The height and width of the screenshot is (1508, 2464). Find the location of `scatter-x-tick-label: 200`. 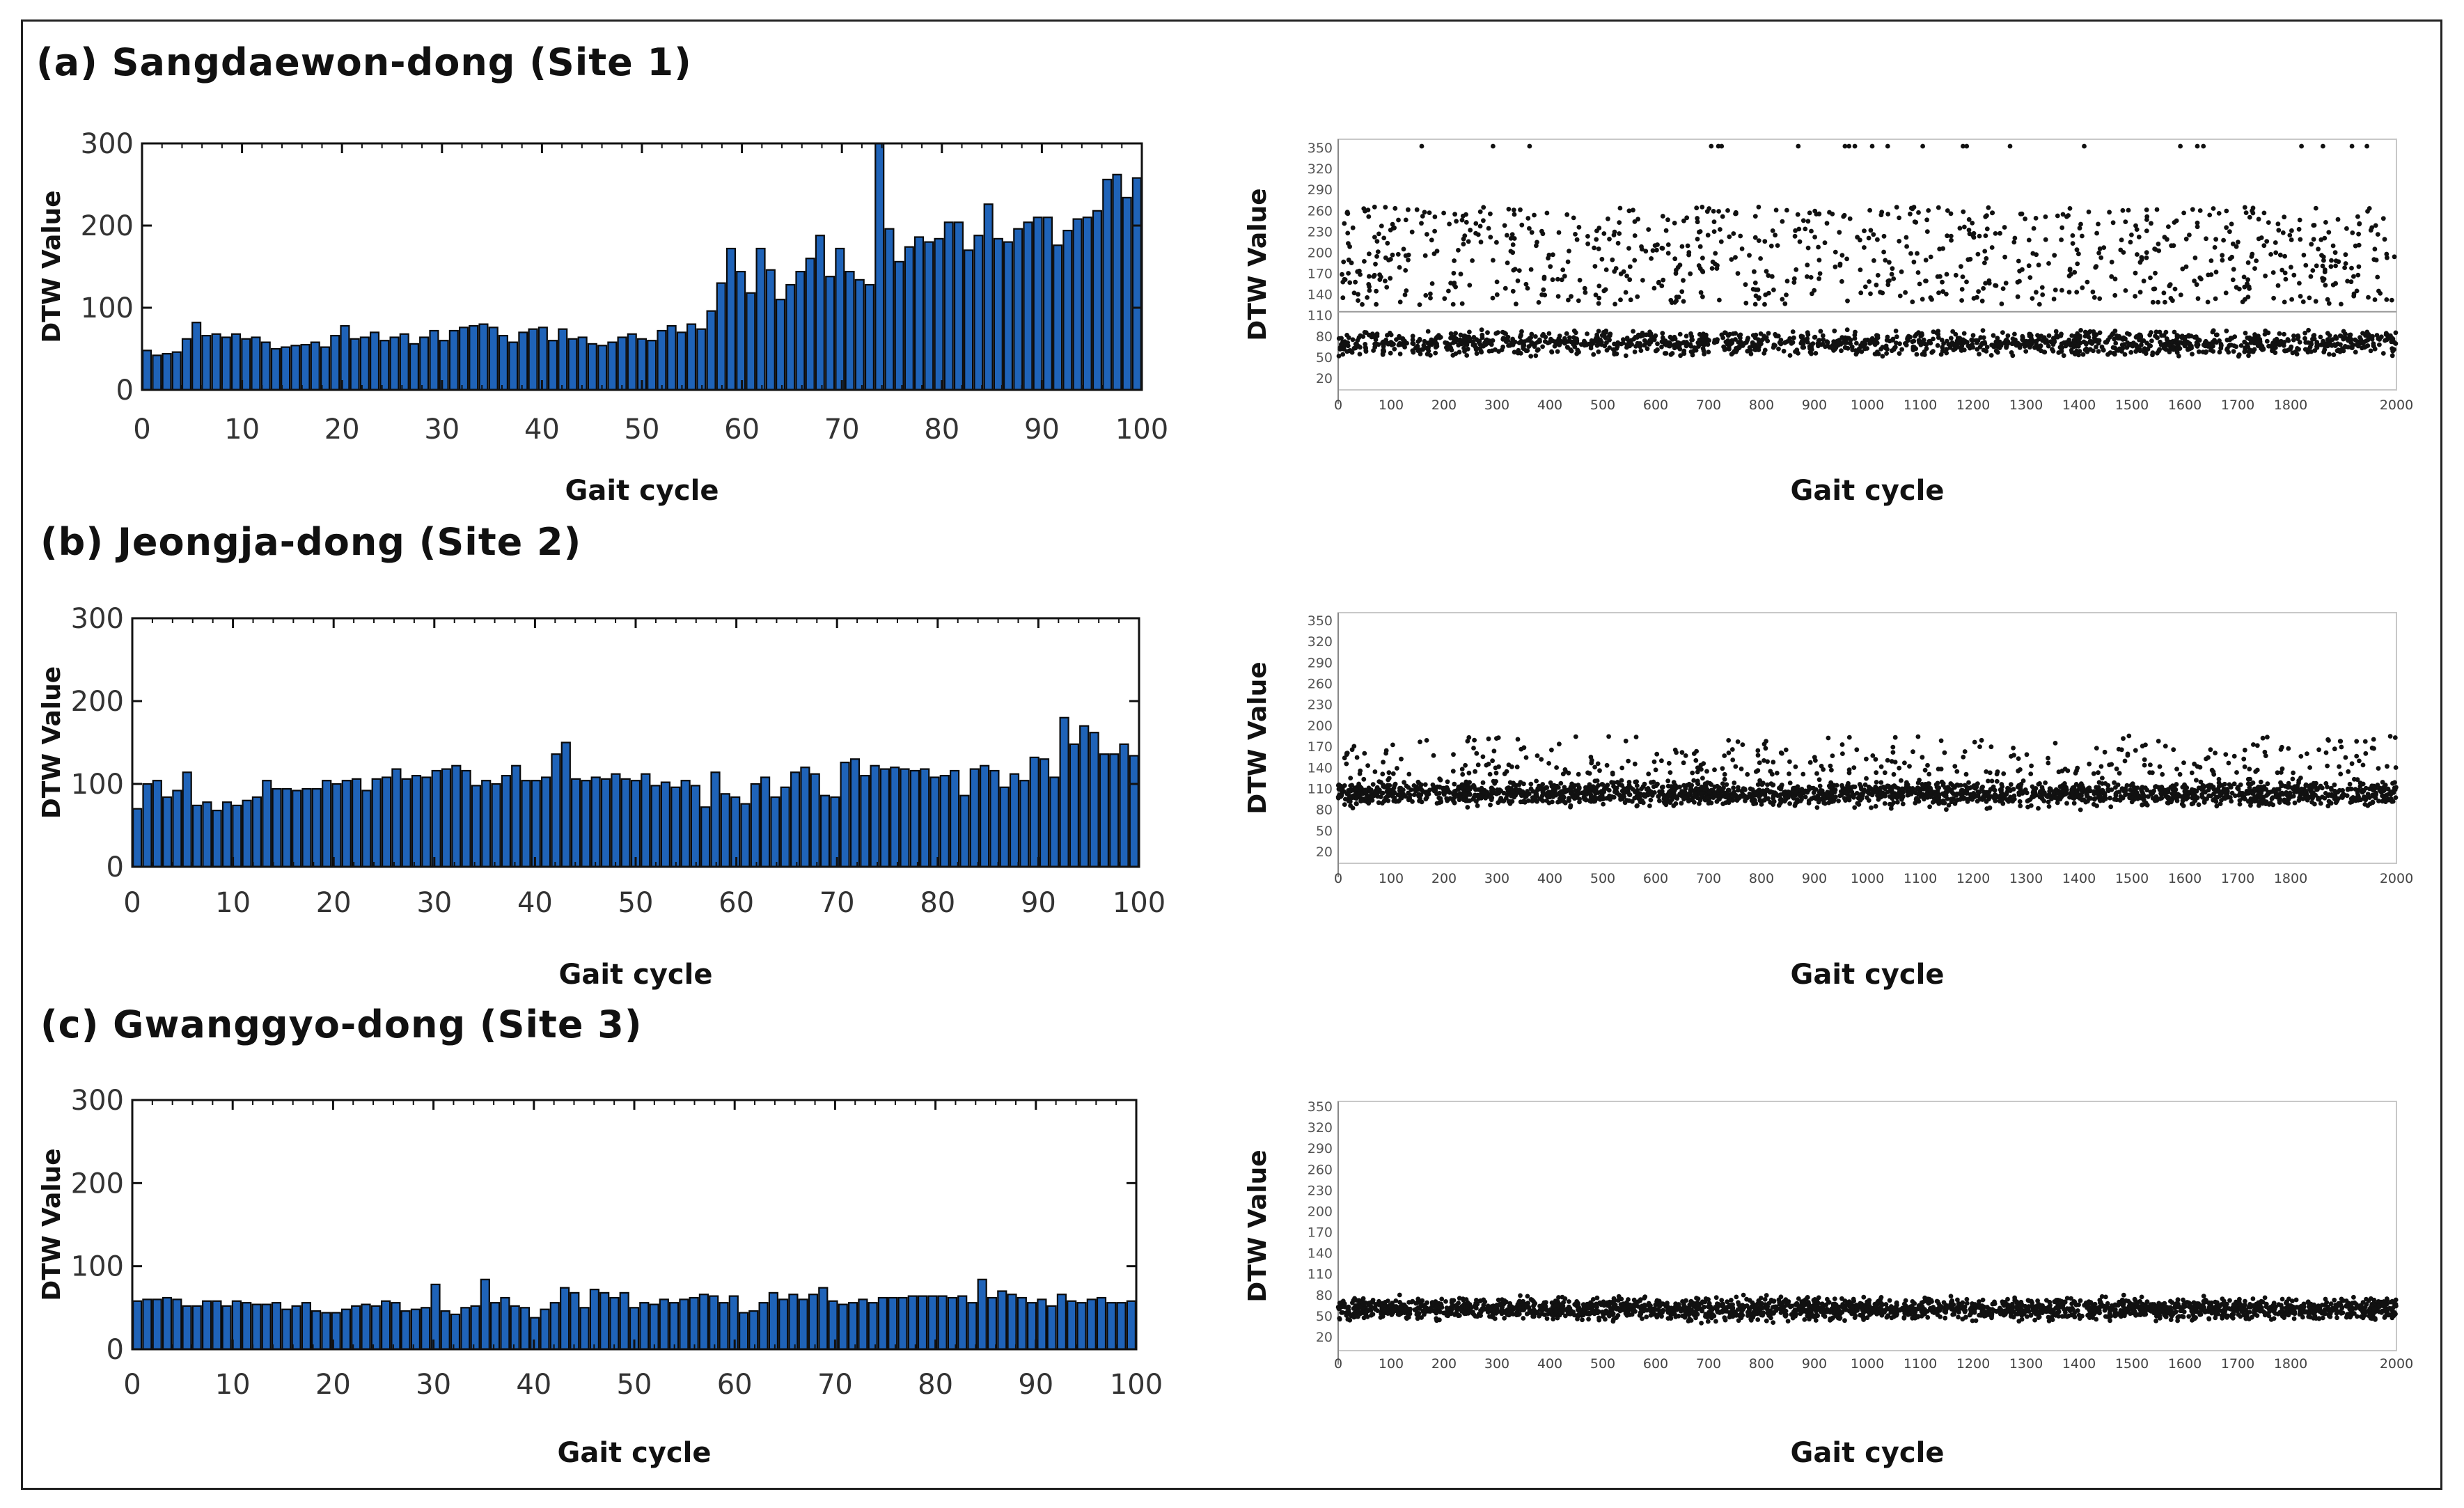

scatter-x-tick-label: 200 is located at coordinates (1444, 405).